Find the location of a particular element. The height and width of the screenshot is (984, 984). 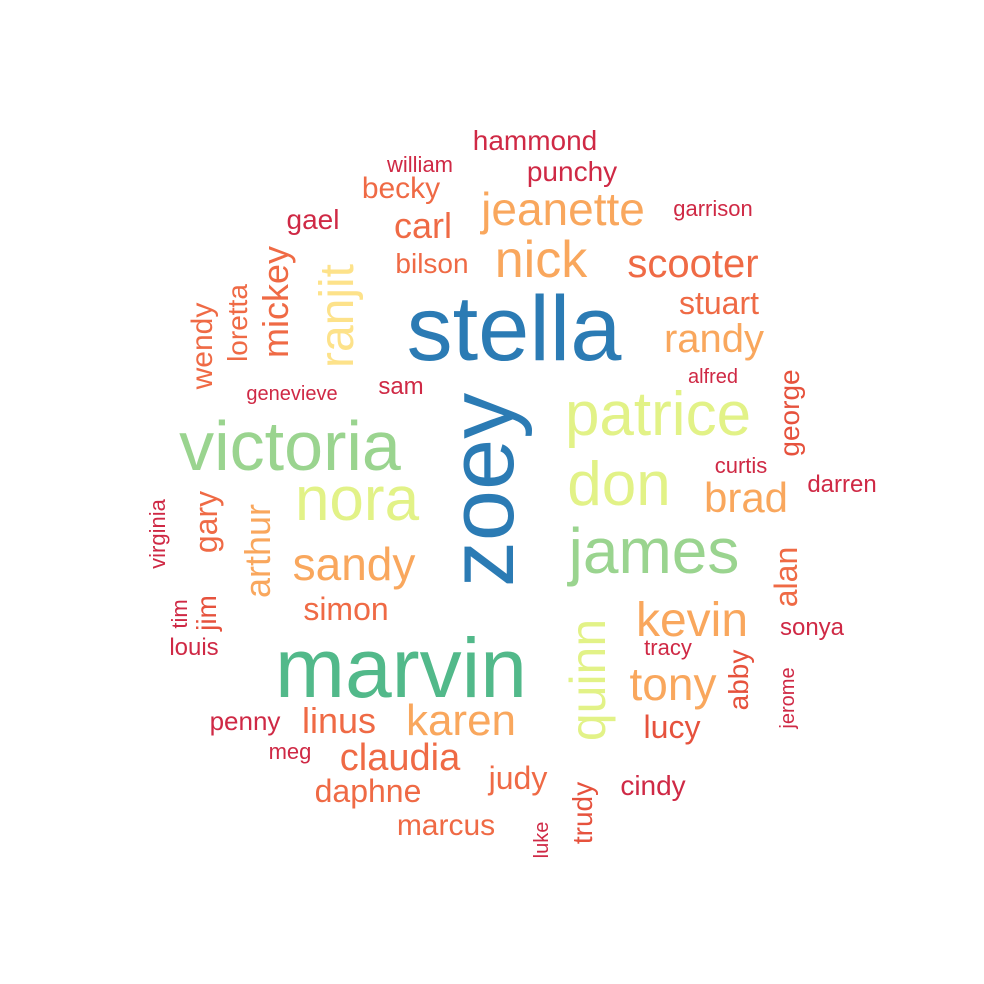

word-daphne: daphne is located at coordinates (368, 791).